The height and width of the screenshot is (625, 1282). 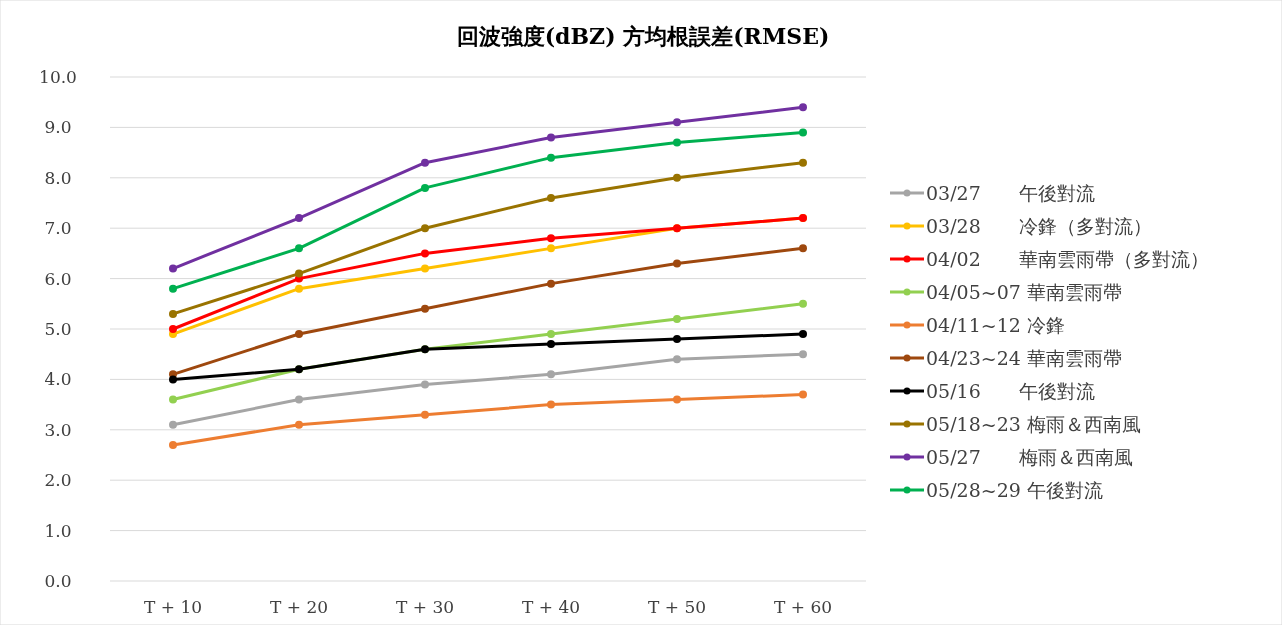 What do you see at coordinates (299, 607) in the screenshot?
I see `x-tick-label: T + 20` at bounding box center [299, 607].